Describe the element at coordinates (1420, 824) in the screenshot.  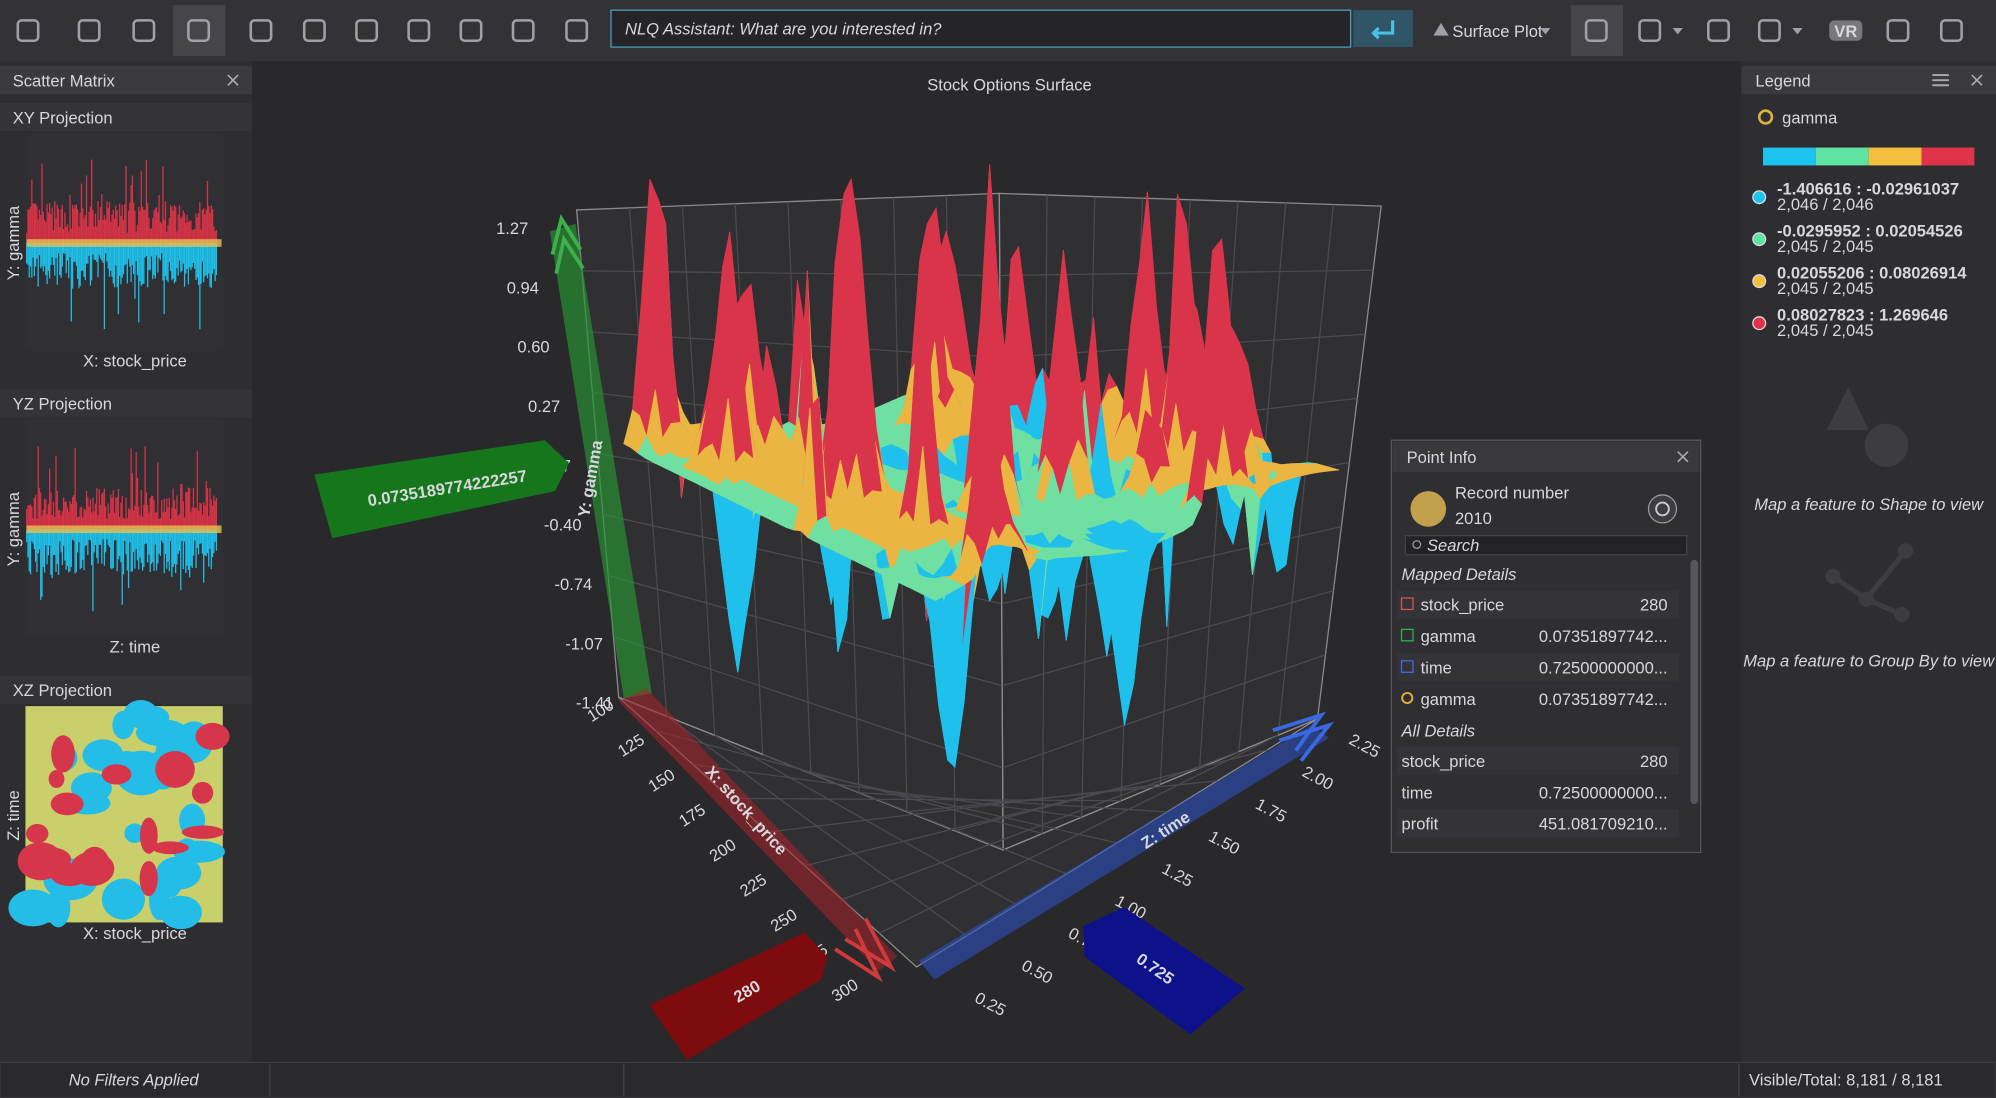
I see `detail-key: profit` at that location.